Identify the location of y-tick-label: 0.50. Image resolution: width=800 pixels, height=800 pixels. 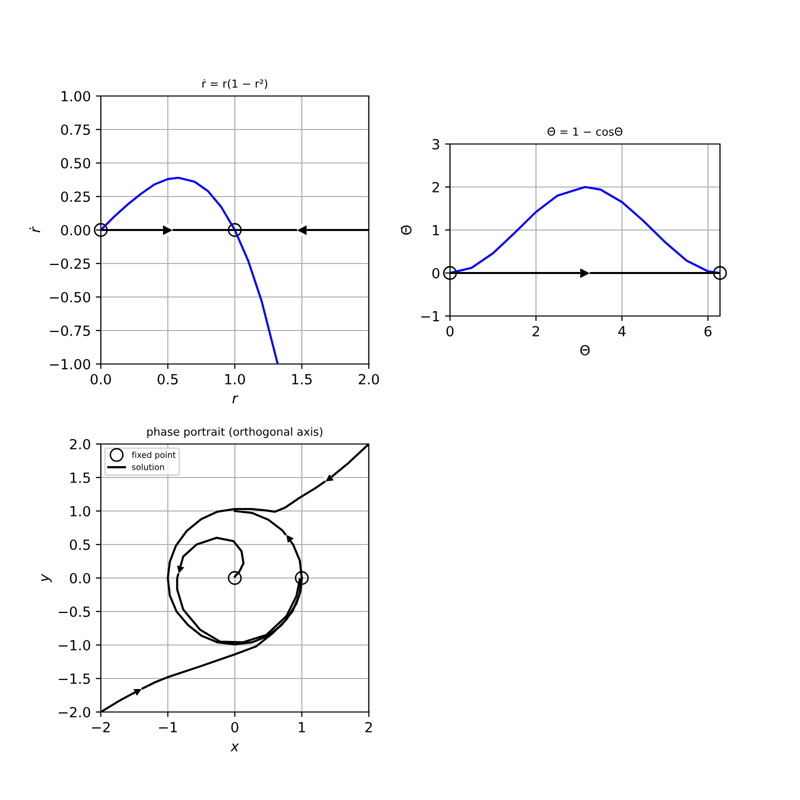
(75, 163).